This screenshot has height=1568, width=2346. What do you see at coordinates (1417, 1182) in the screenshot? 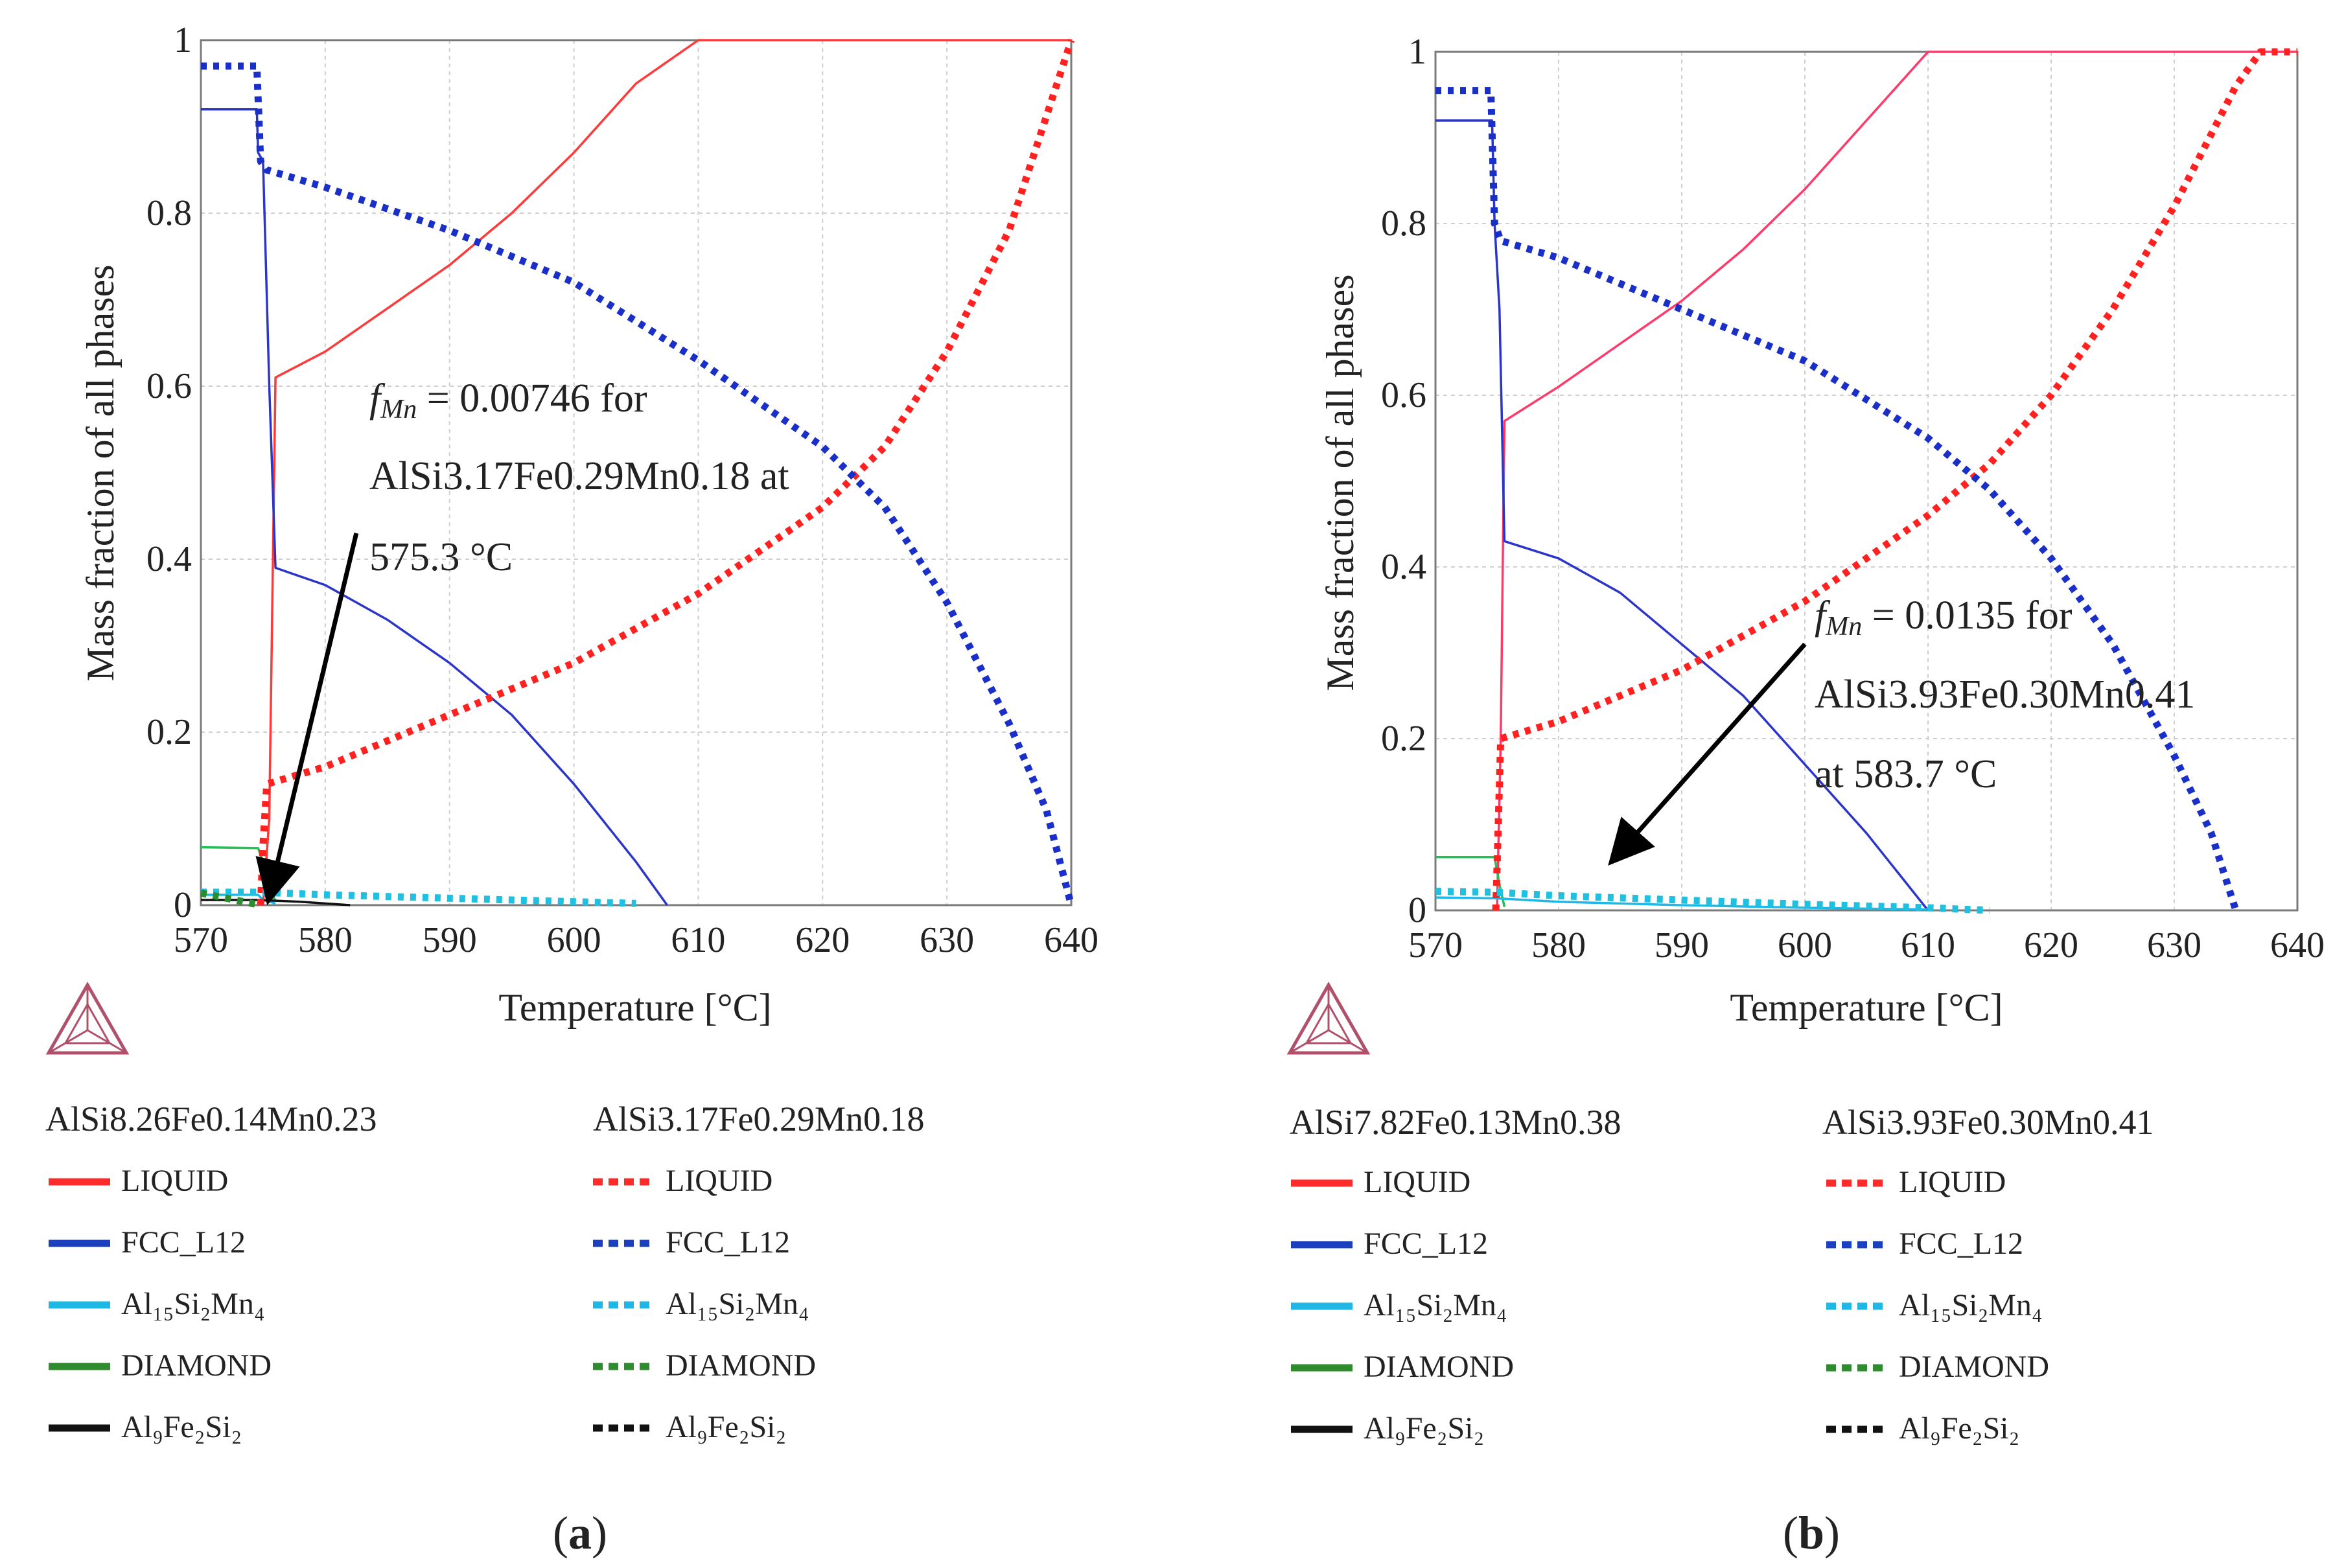
I see `legend-b-solid-label: LIQUID` at bounding box center [1417, 1182].